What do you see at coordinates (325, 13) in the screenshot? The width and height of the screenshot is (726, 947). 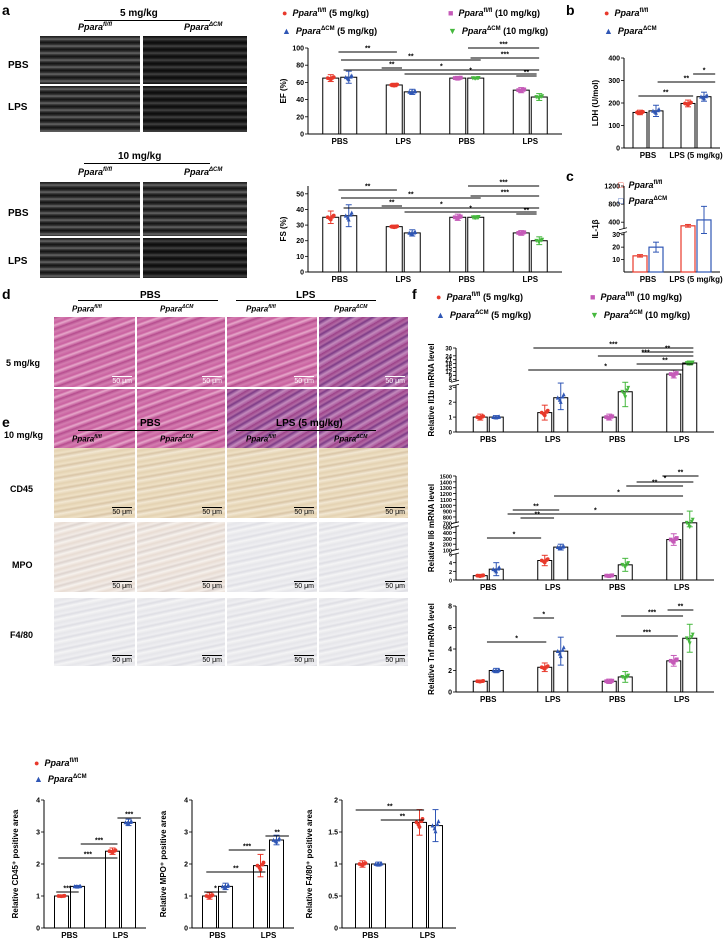 I see `legend-item: ● Pparafl/fl (5 mg/kg)` at bounding box center [325, 13].